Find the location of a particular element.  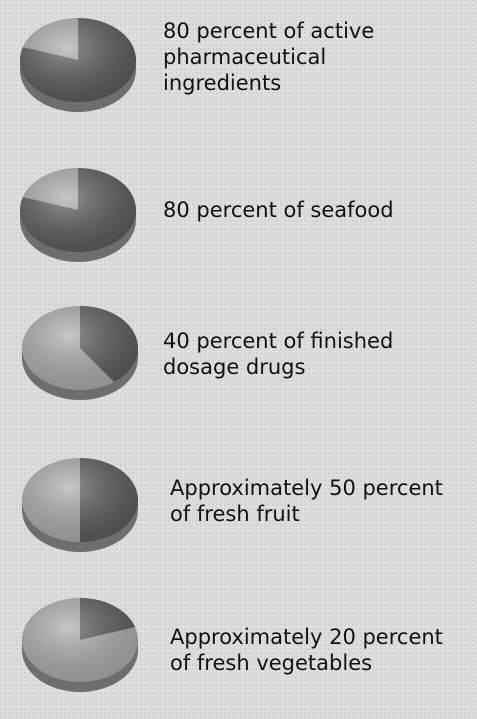

pie-label-2: 80 percent of seafood is located at coordinates (278, 210).